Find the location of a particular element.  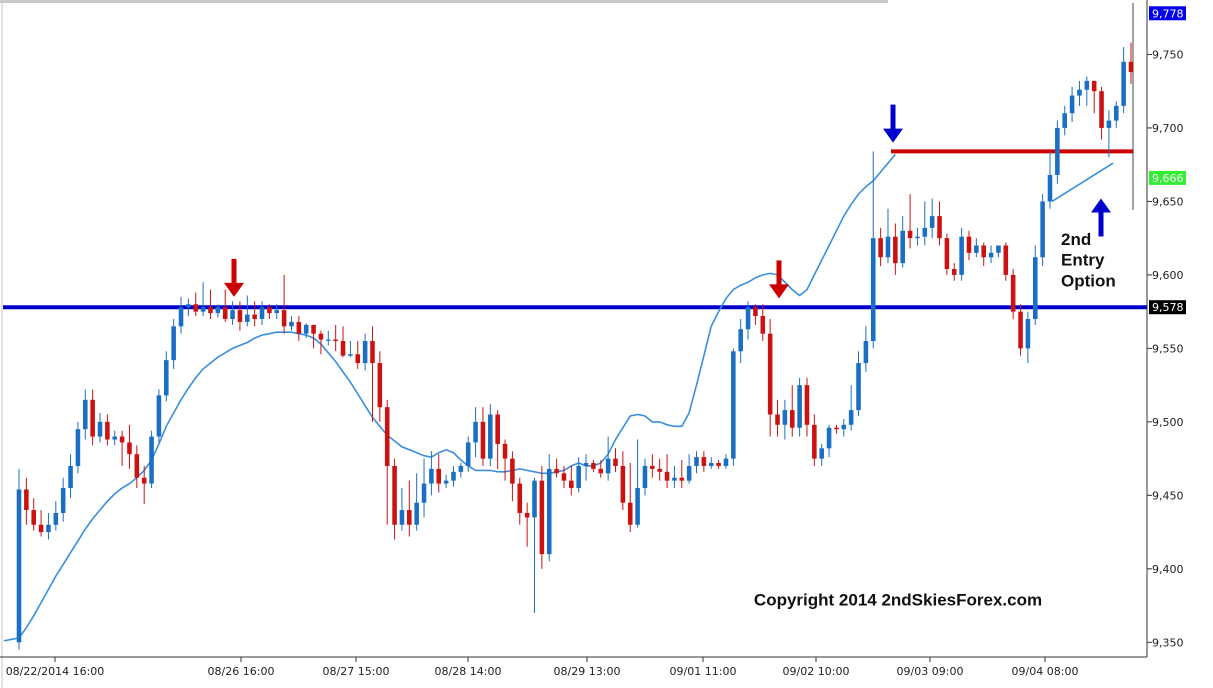

x-tick-label: 08/22/2014 16:00 is located at coordinates (55, 671).